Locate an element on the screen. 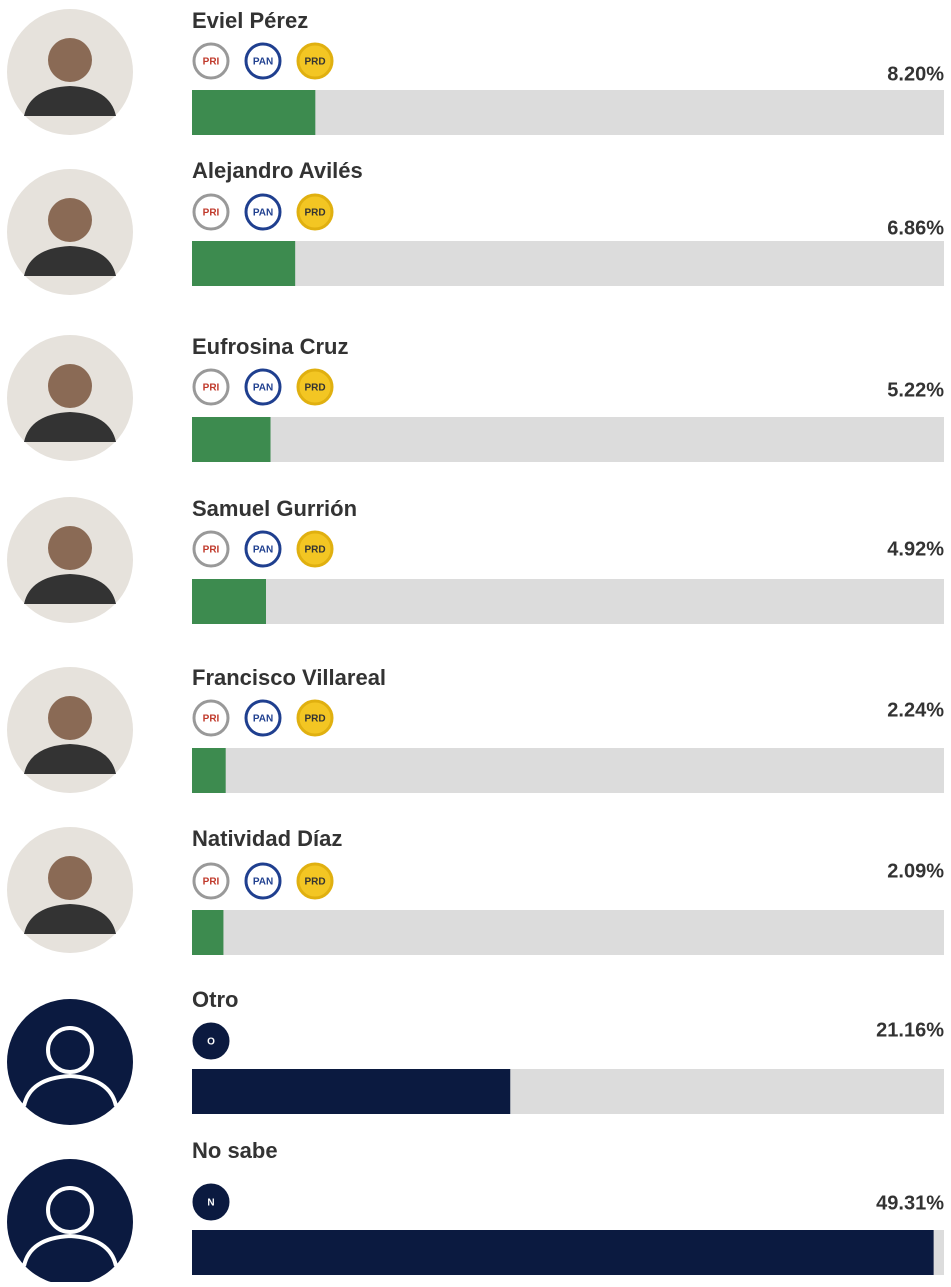 The width and height of the screenshot is (951, 1287). party-badge-label: O is located at coordinates (211, 1042).